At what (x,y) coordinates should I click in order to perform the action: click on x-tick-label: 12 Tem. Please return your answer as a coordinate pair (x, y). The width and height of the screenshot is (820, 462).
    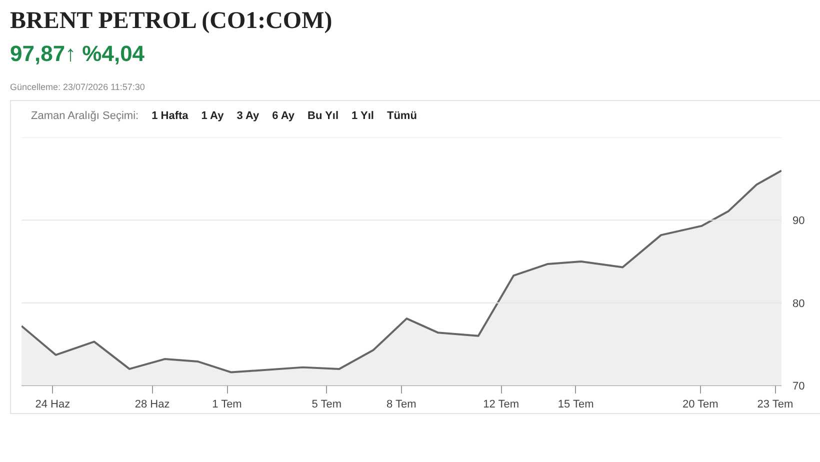
    Looking at the image, I should click on (501, 404).